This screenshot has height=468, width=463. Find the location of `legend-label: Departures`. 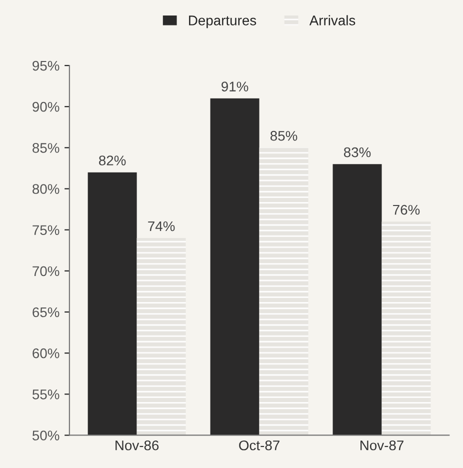

legend-label: Departures is located at coordinates (222, 22).